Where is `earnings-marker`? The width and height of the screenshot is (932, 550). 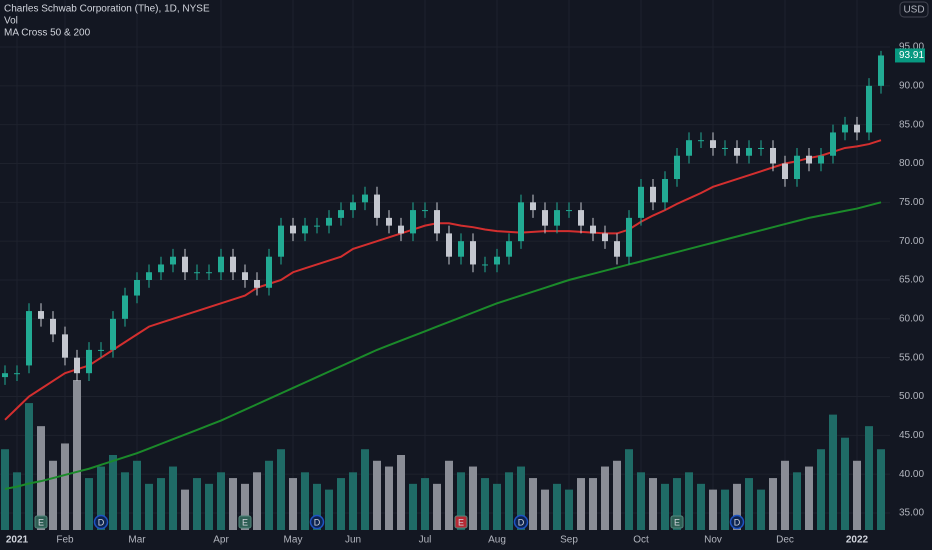 earnings-marker is located at coordinates (677, 522).